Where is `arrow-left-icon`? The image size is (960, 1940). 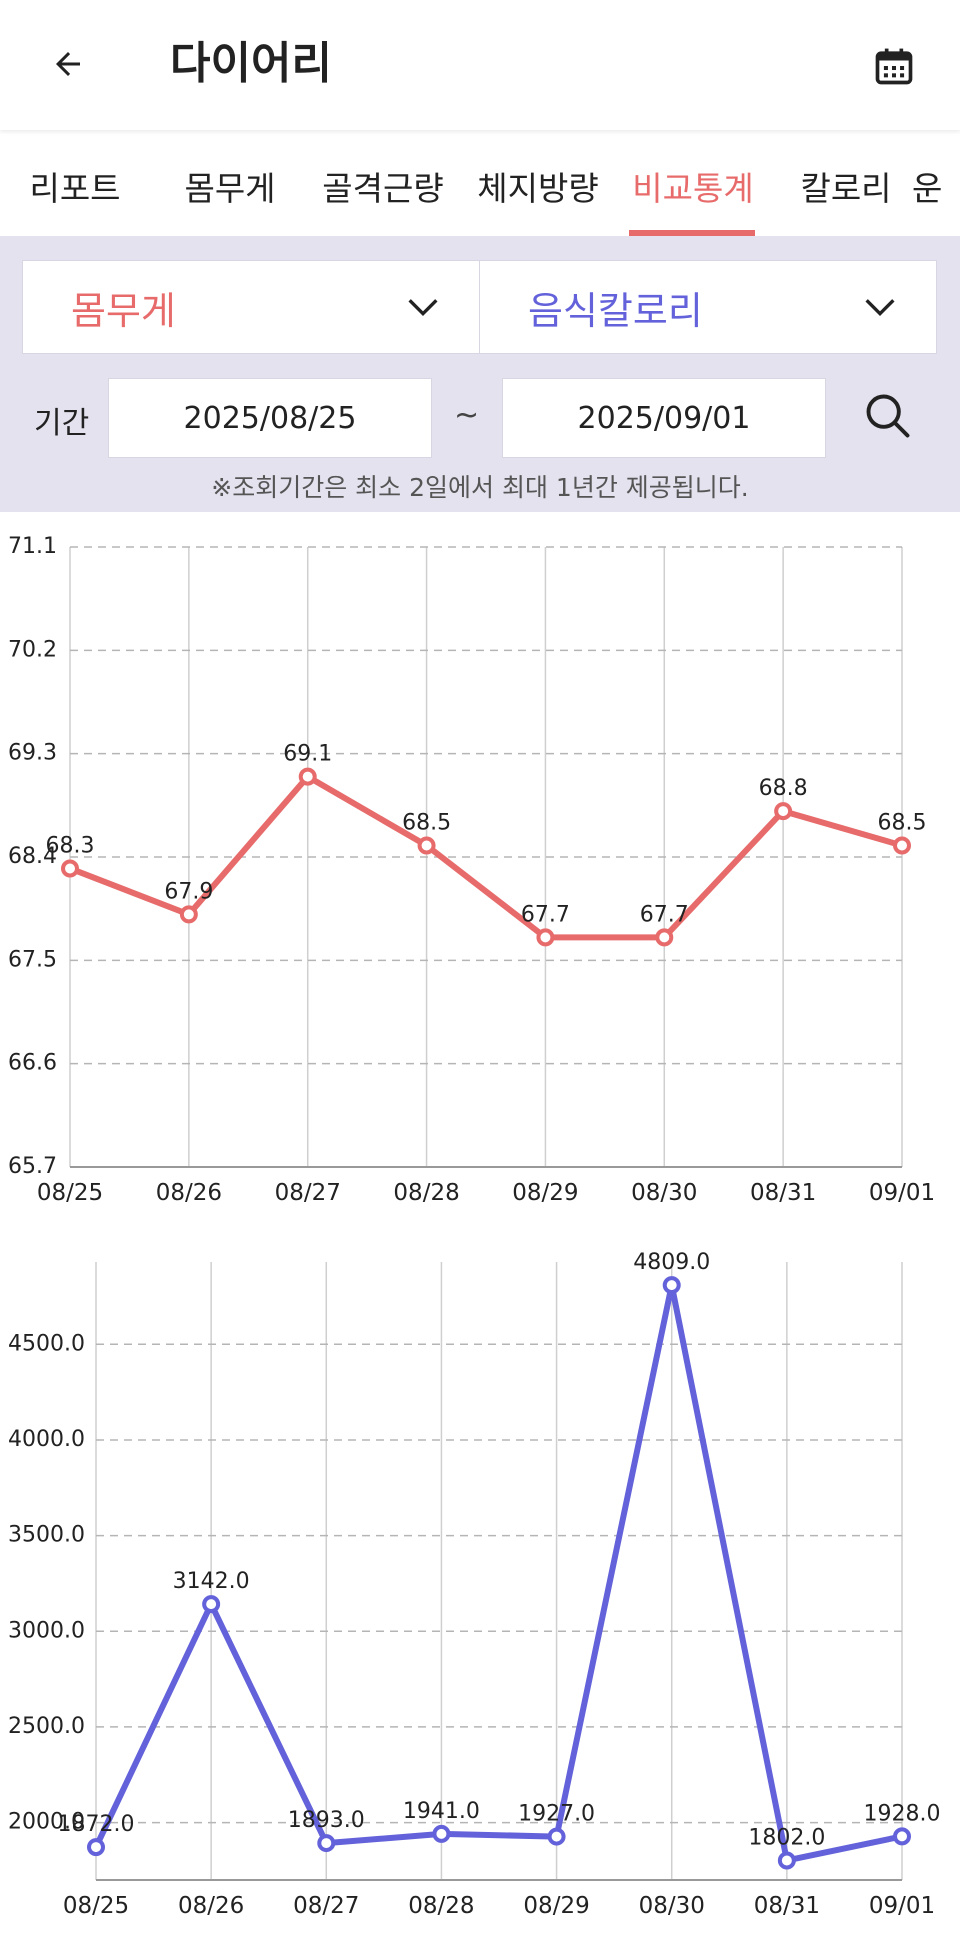 arrow-left-icon is located at coordinates (68, 64).